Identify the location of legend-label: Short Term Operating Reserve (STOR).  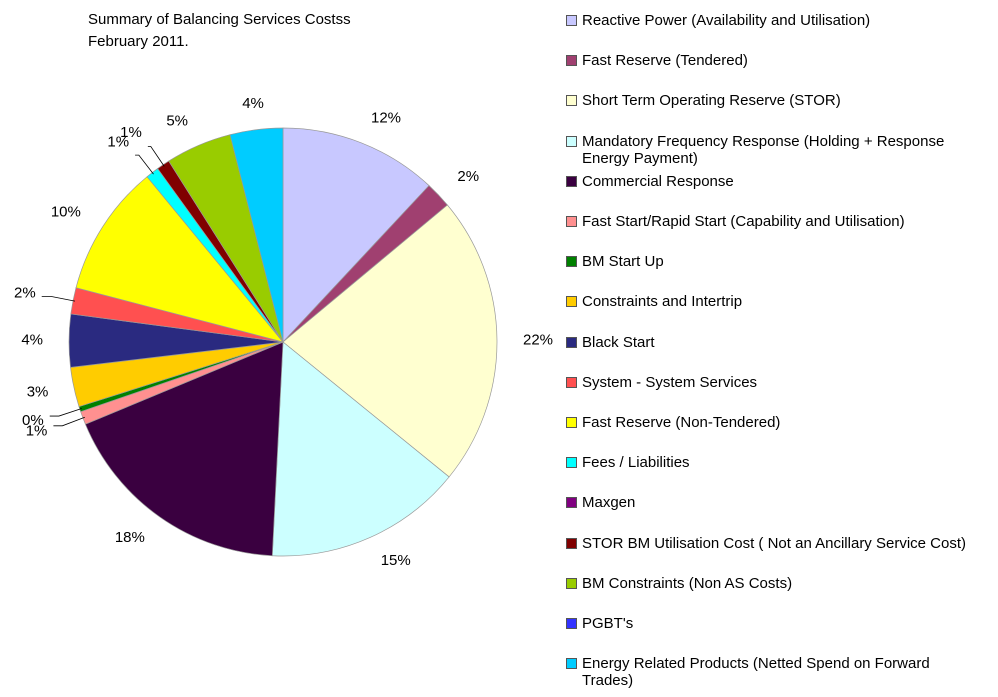
(711, 101).